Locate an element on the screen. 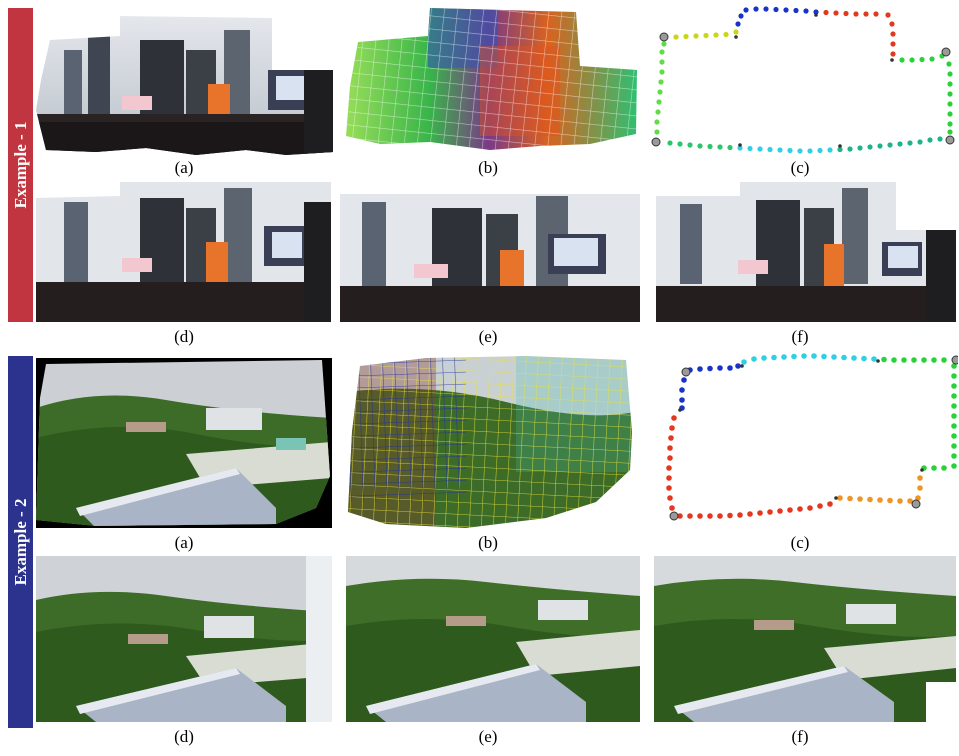 The height and width of the screenshot is (756, 959). example-1-panel-f-result is located at coordinates (806, 252).